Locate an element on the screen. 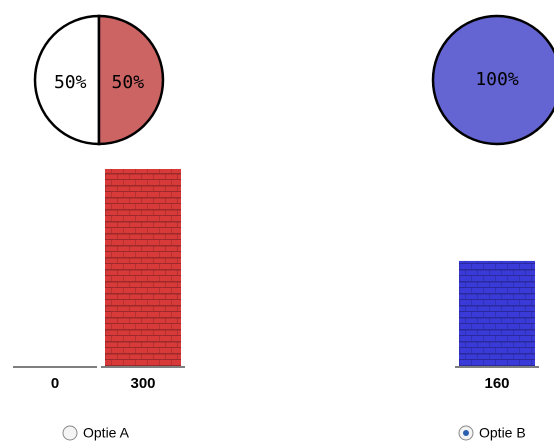 Image resolution: width=554 pixels, height=445 pixels. radio-label: Optie B is located at coordinates (502, 433).